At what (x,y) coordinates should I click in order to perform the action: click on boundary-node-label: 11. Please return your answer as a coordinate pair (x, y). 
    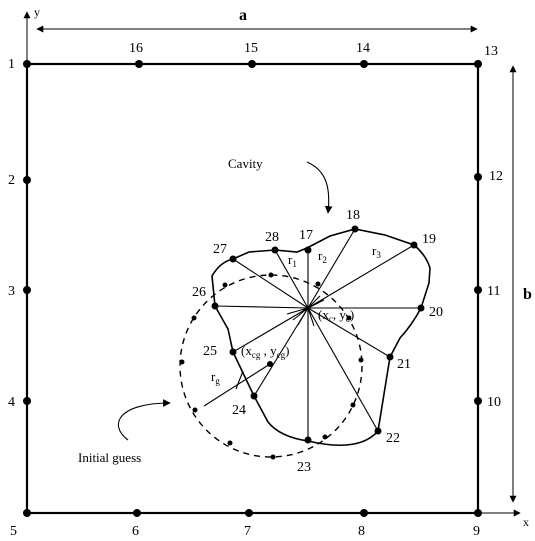
    Looking at the image, I should click on (493, 291).